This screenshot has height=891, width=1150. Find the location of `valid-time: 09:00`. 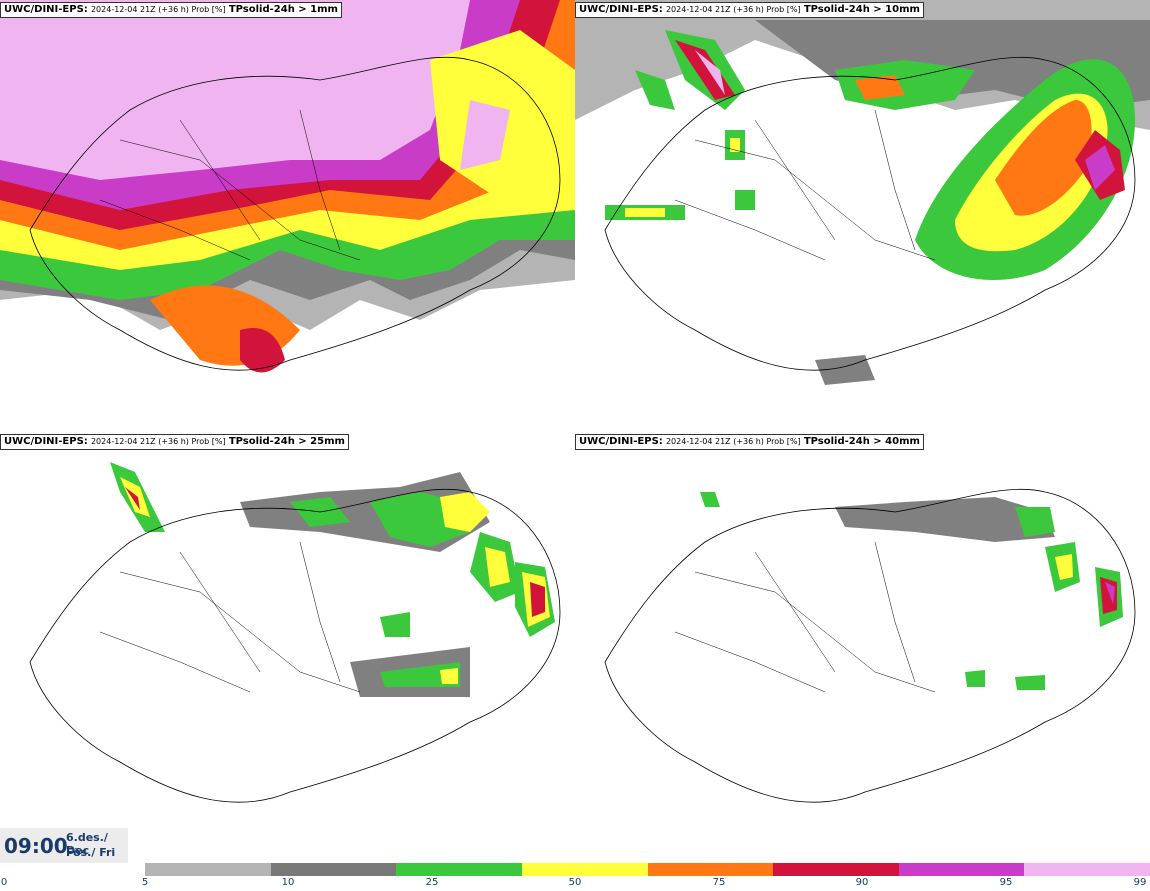

valid-time: 09:00 is located at coordinates (36, 846).